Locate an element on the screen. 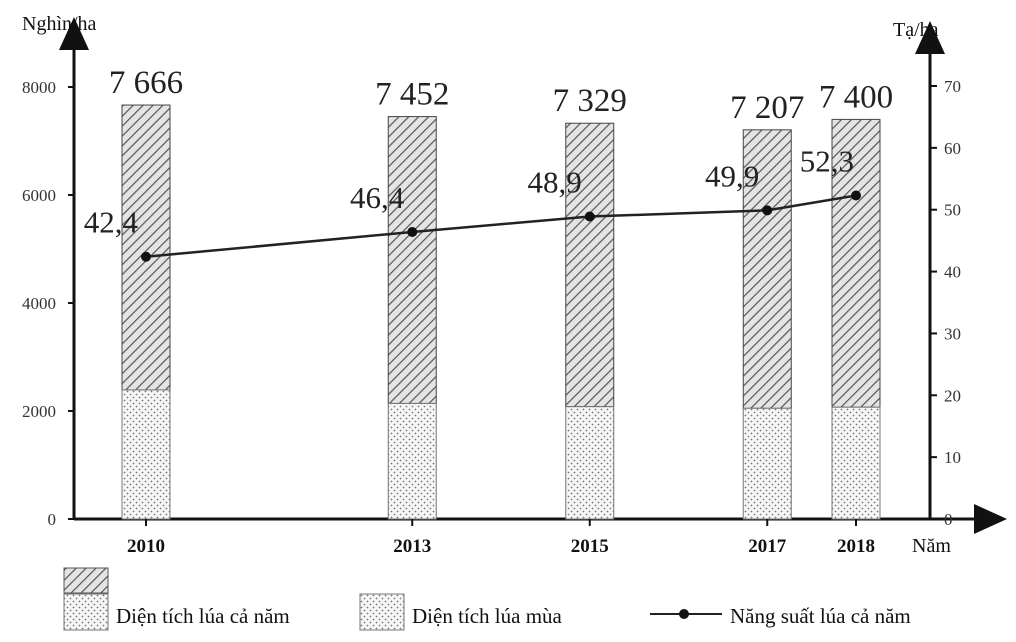 This screenshot has width=1016, height=642. legend-label-total: Diện tích lúa cả năm is located at coordinates (203, 616).